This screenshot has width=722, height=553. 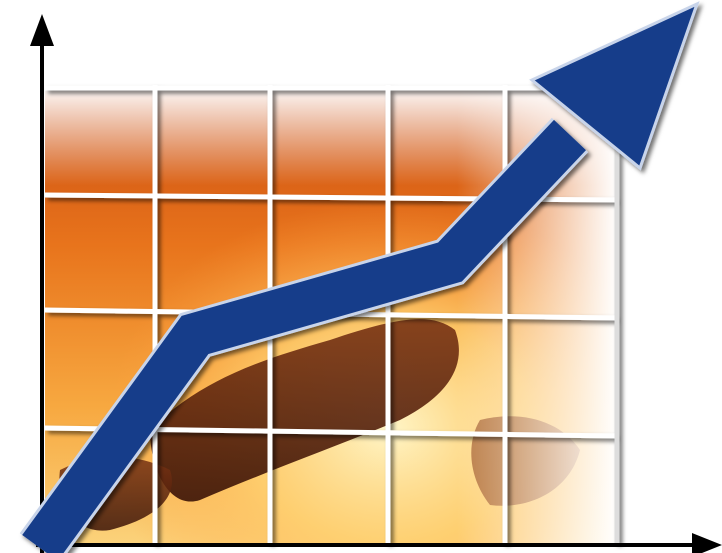 I want to click on x-axis-arrow, so click(x=707, y=543).